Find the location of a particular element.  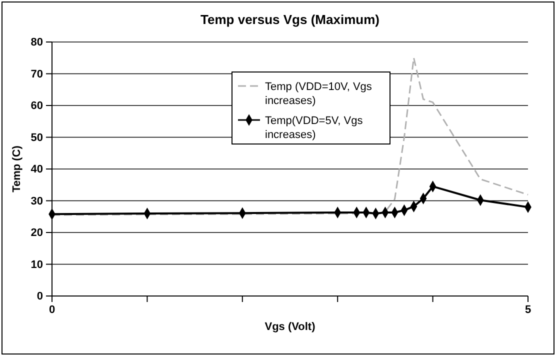

x-tick-label: 5 is located at coordinates (528, 310).